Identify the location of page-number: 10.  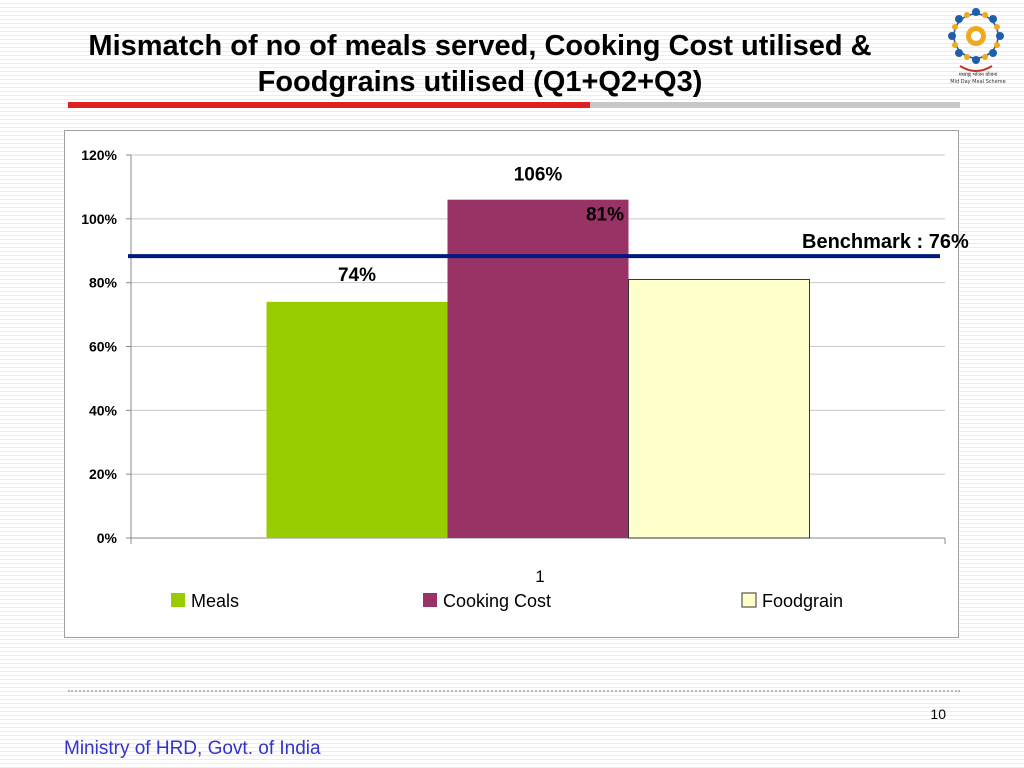
(938, 714).